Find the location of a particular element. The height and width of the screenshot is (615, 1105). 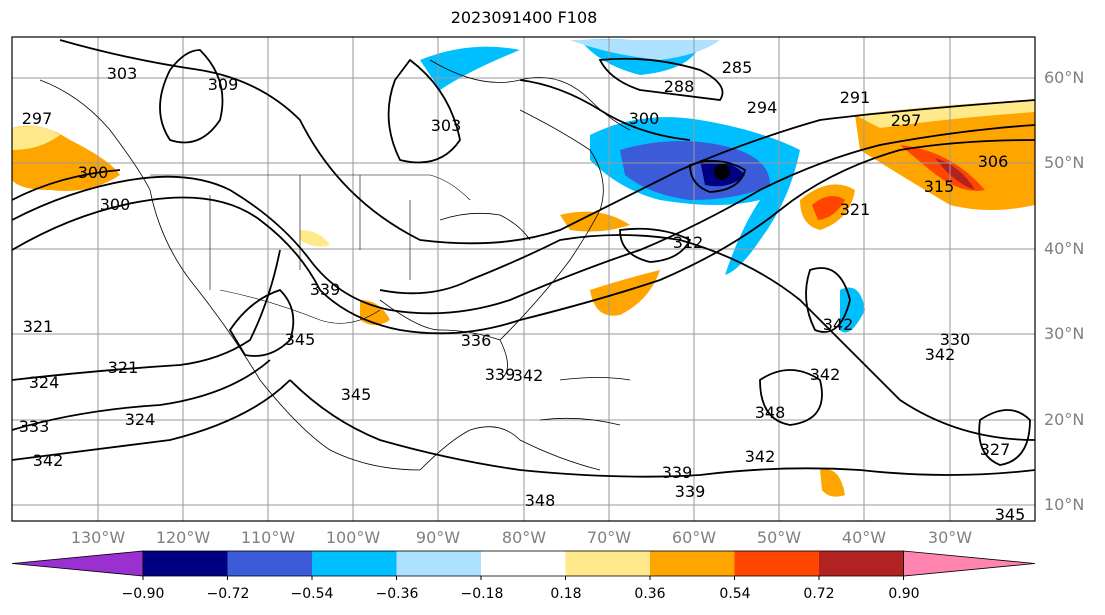

lon-label: 100°W is located at coordinates (353, 537).